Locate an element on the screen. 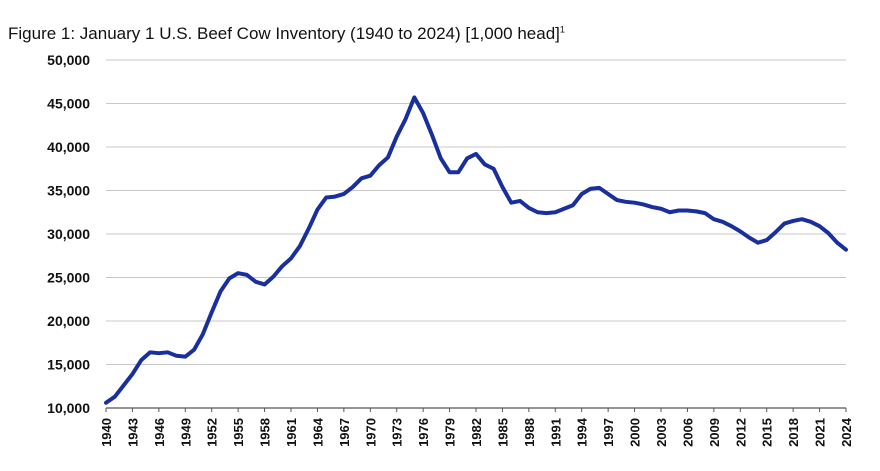 The height and width of the screenshot is (471, 880). x-tick-label: 1982 is located at coordinates (476, 432).